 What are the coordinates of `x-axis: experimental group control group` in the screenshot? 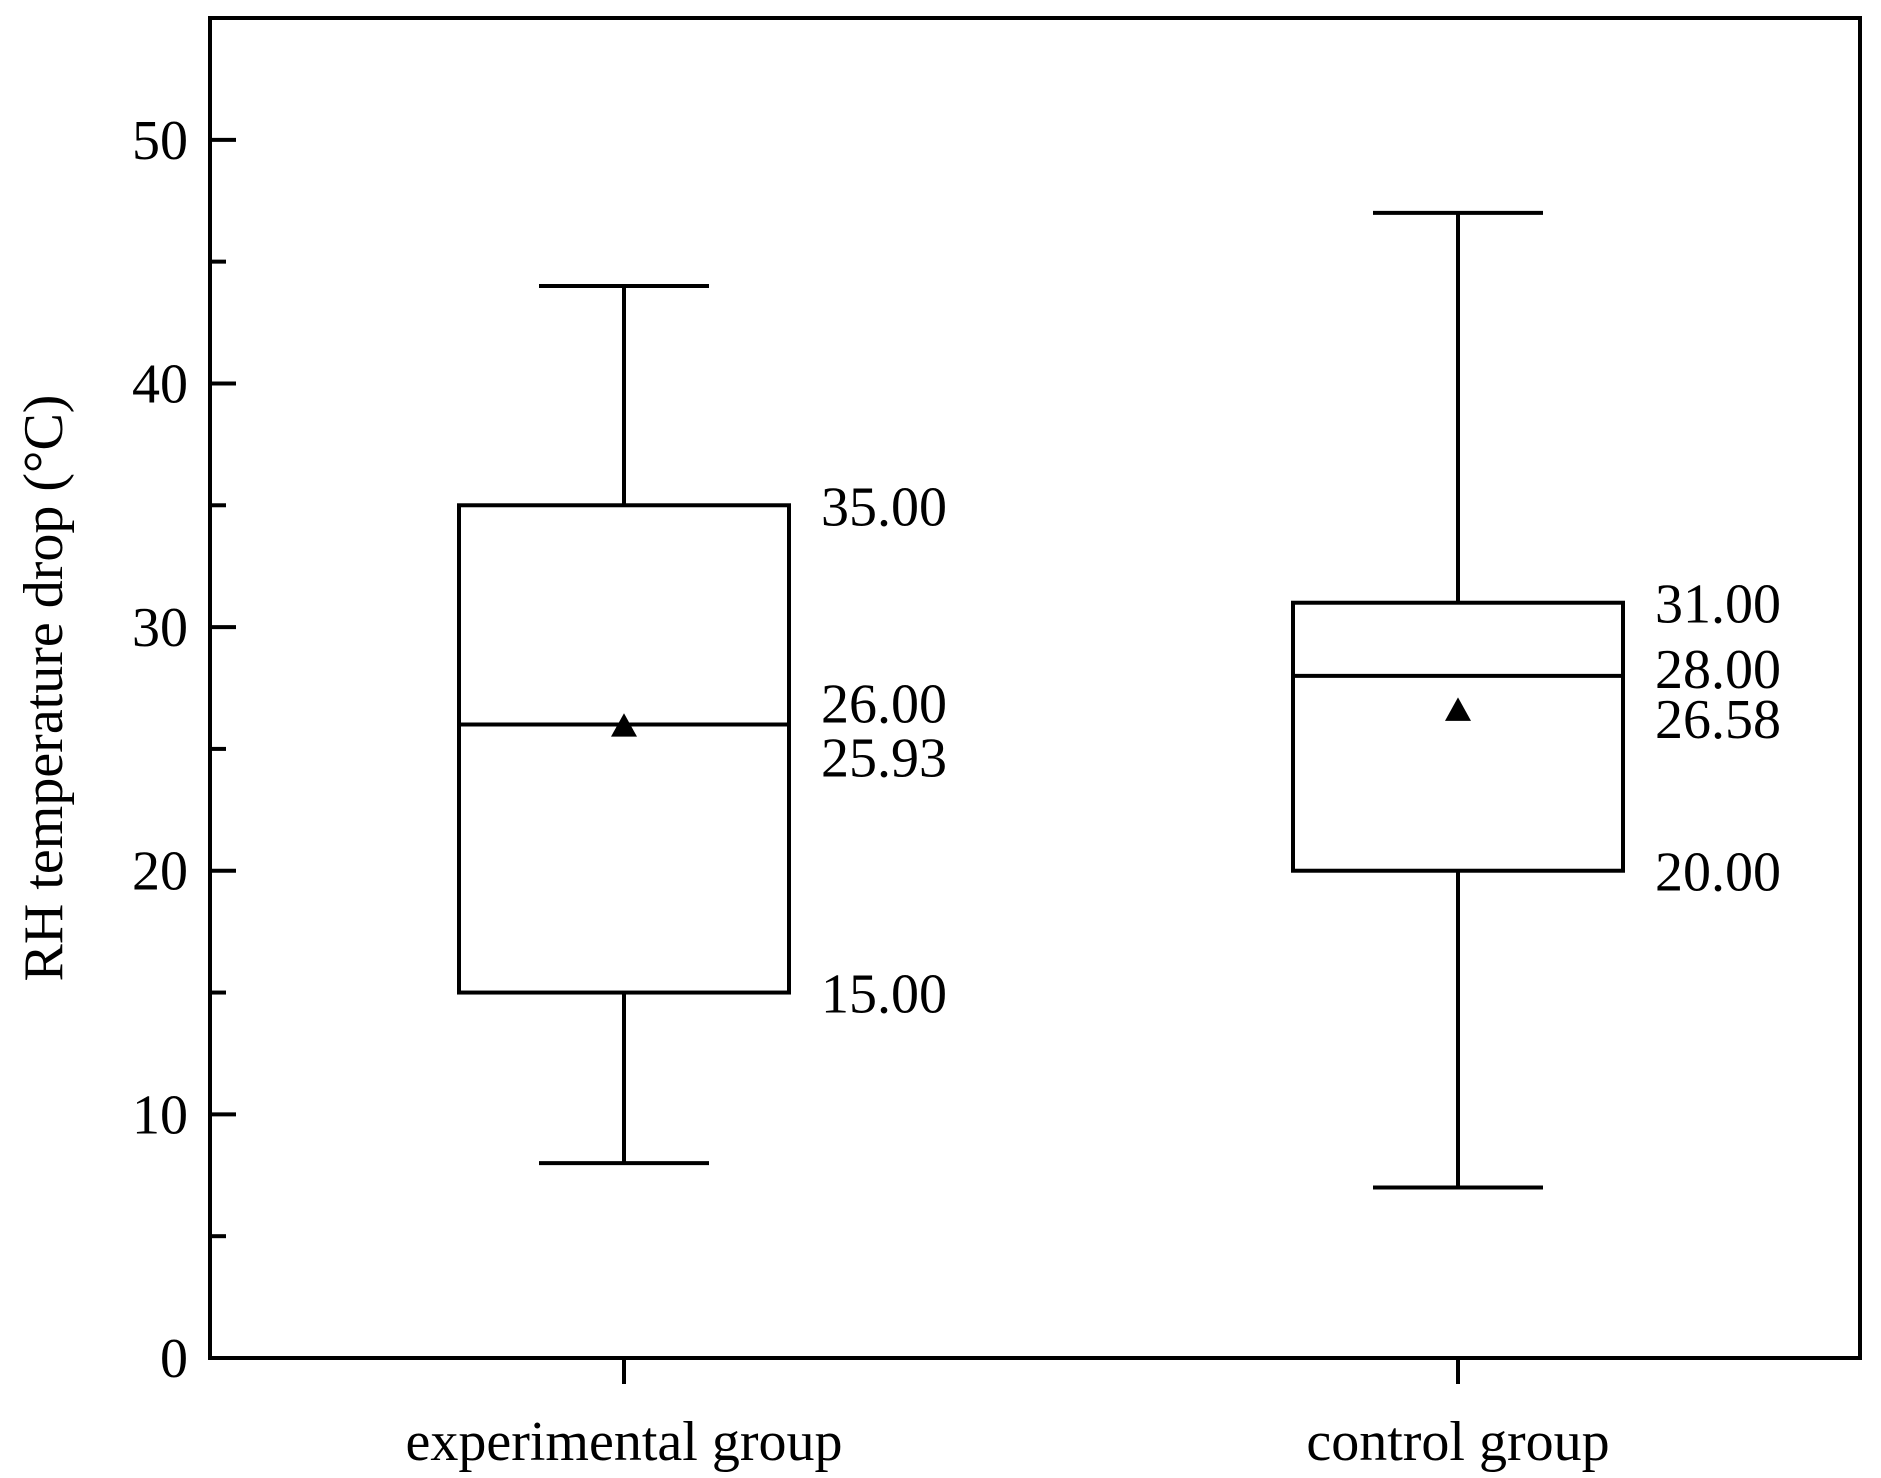 It's located at (1008, 1415).